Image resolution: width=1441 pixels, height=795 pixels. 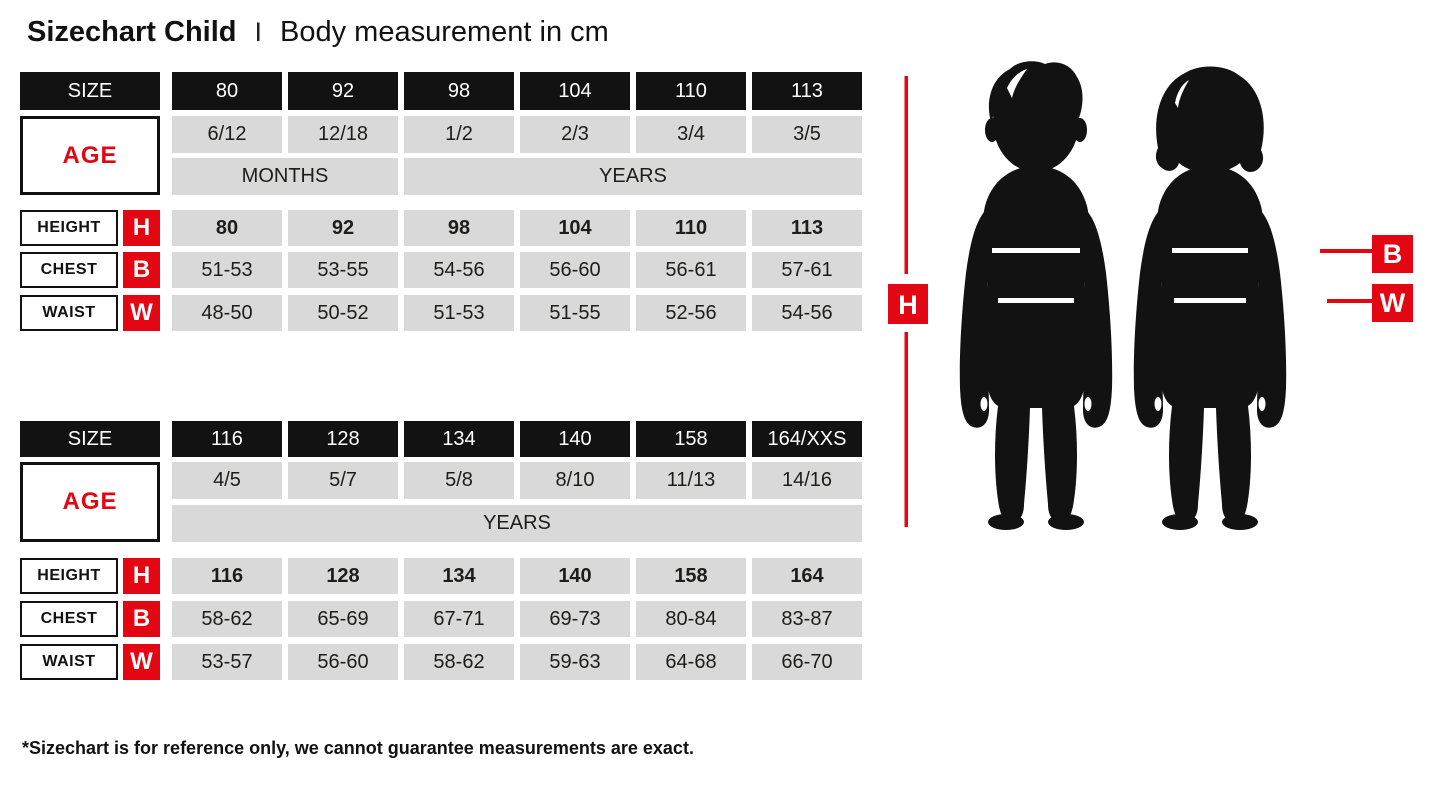 I want to click on chest-cell: 54-56, so click(x=459, y=270).